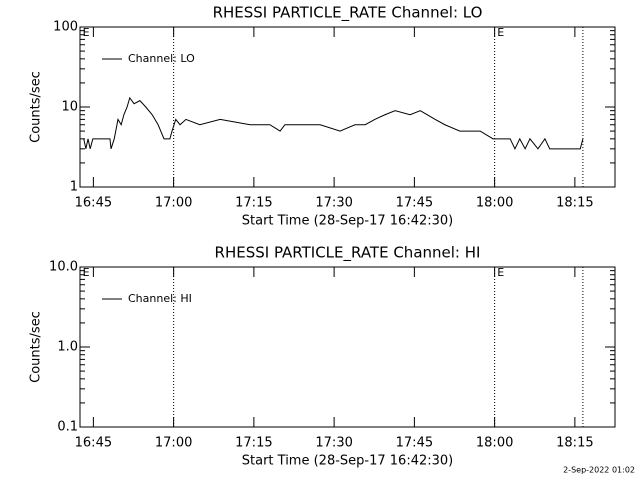  I want to click on y-tick-label: 1, so click(74, 187).